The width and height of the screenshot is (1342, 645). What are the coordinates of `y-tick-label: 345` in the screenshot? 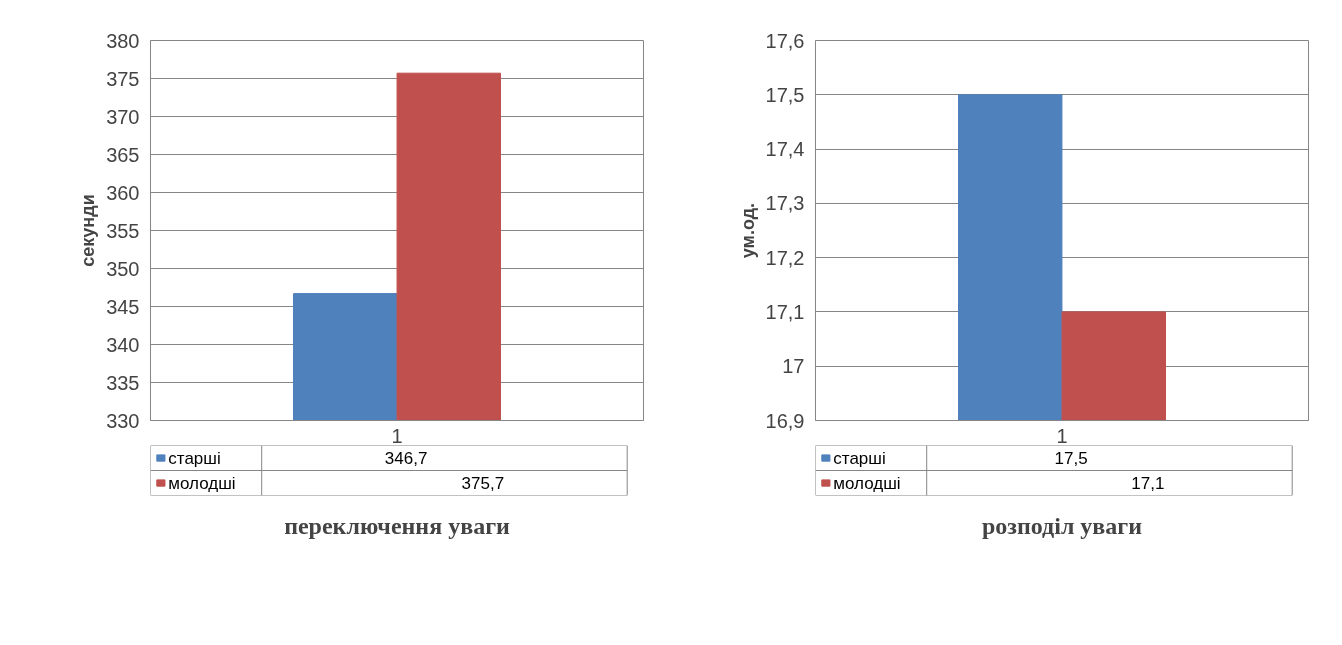 It's located at (123, 306).